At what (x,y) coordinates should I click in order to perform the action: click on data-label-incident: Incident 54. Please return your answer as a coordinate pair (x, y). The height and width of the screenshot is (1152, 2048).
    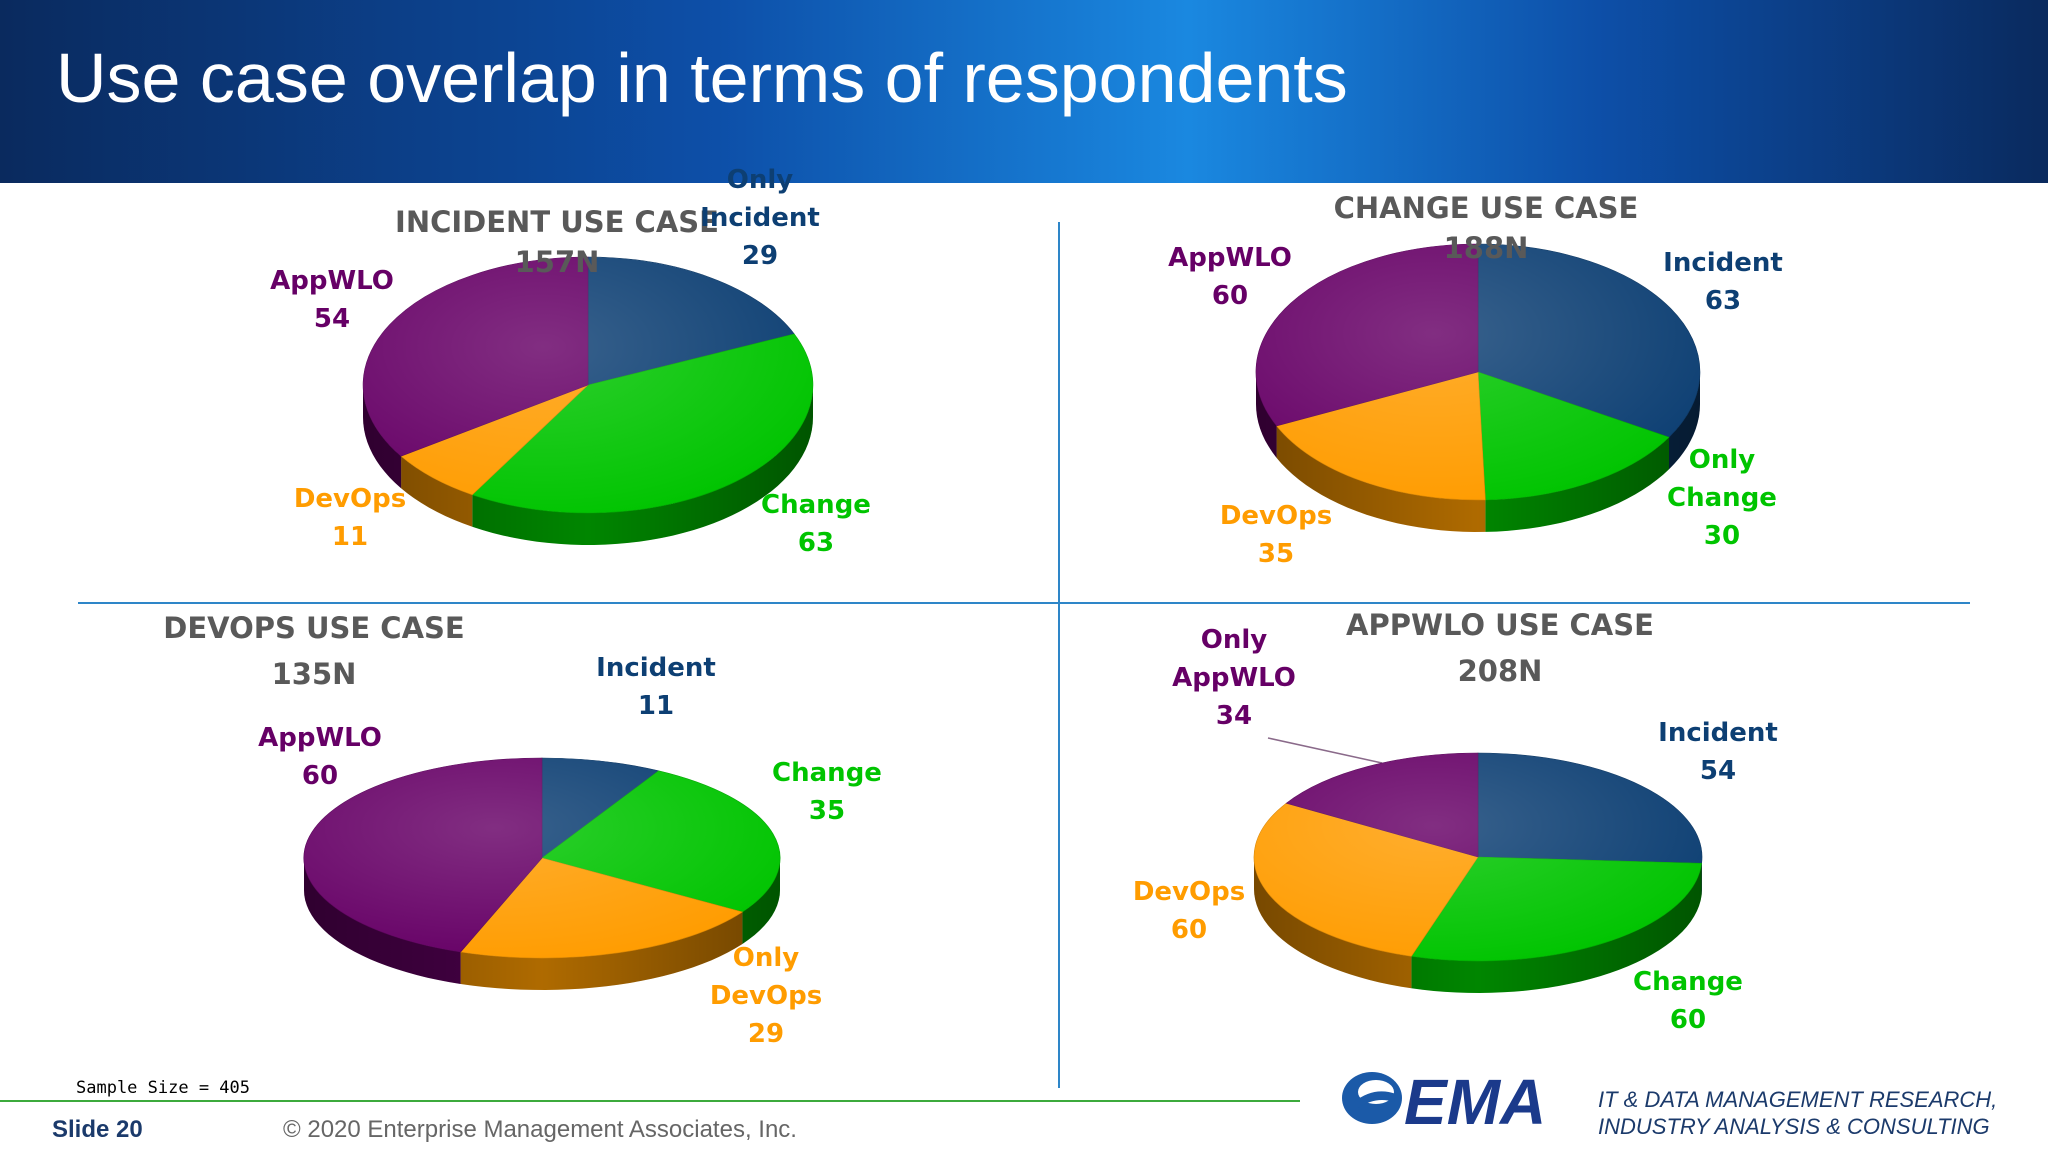
    Looking at the image, I should click on (1718, 752).